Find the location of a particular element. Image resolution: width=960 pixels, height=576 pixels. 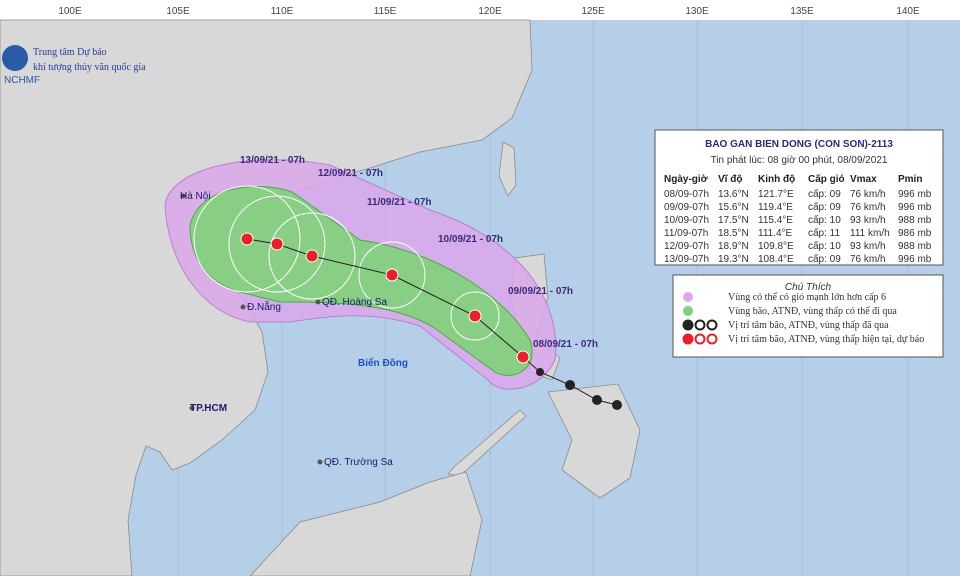

track-label: 12/09/21 - 07h is located at coordinates (350, 173).